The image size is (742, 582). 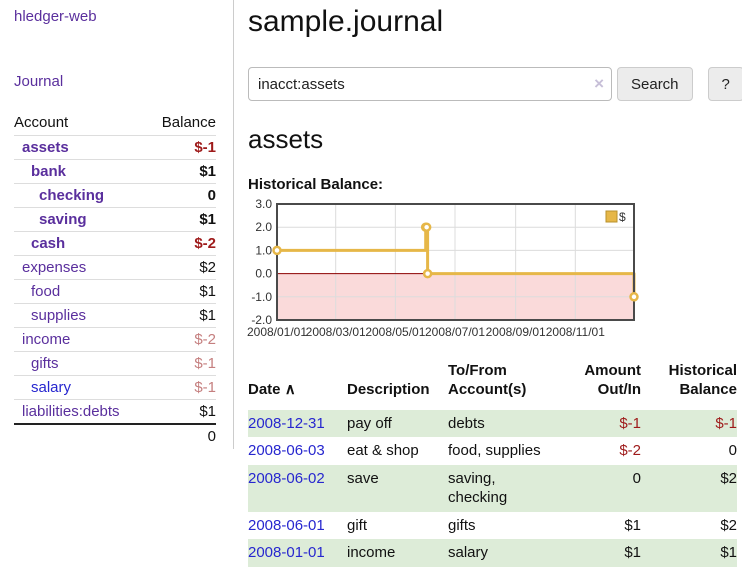 What do you see at coordinates (115, 171) in the screenshot?
I see `account-row: bank $1` at bounding box center [115, 171].